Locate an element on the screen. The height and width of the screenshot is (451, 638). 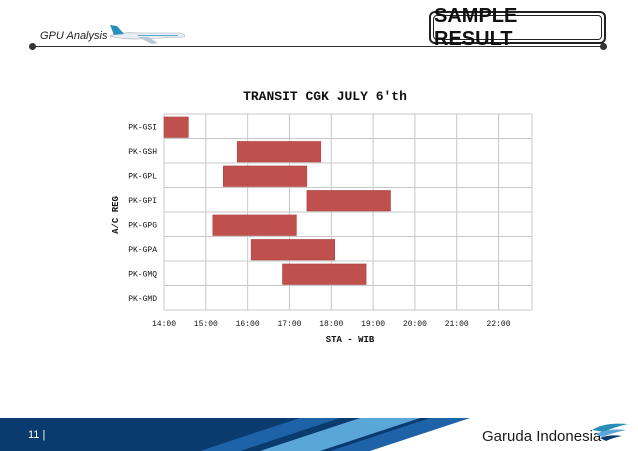
footer-banner is located at coordinates (319, 434).